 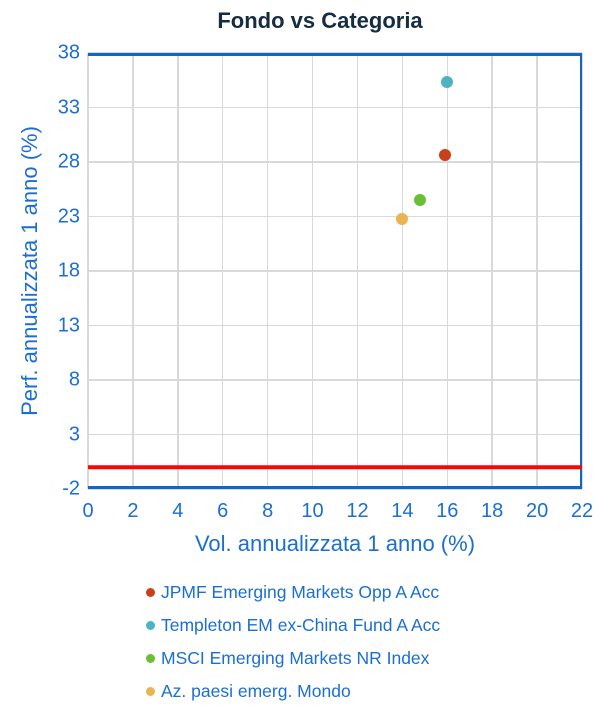 I want to click on legend-item-1: Templeton EM ex-China Fund A Acc, so click(x=376, y=625).